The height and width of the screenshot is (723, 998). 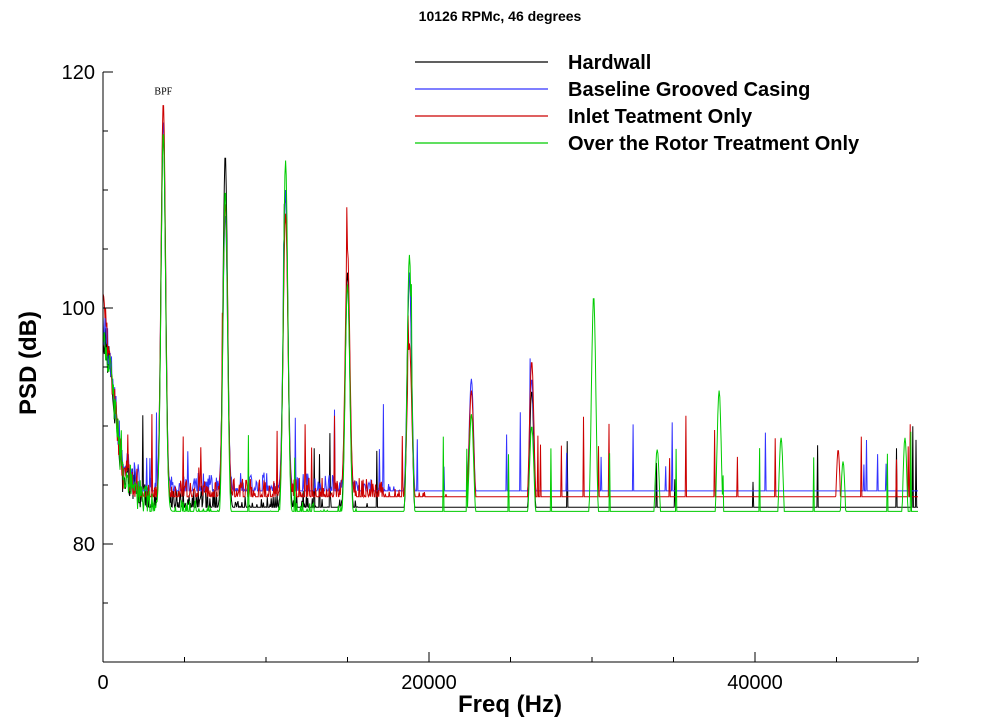 I want to click on annotations: BPF, so click(x=163, y=92).